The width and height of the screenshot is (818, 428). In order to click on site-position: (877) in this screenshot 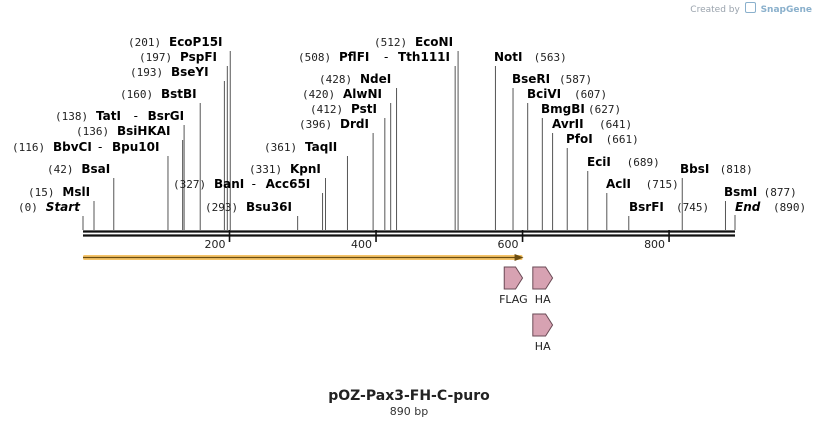, I will do `click(780, 192)`.